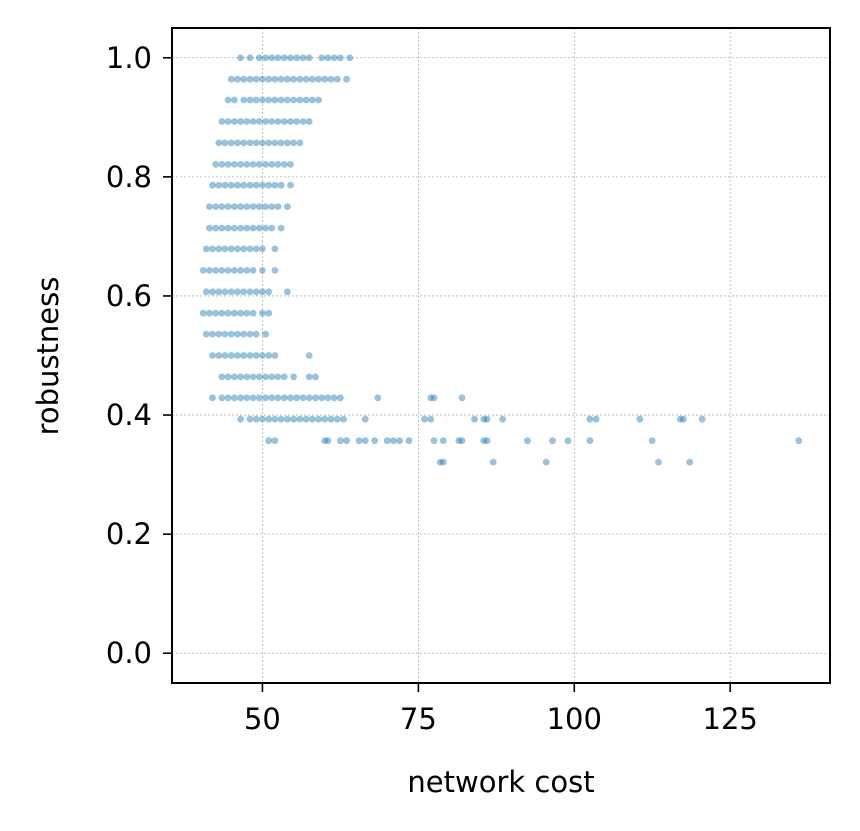 This screenshot has width=860, height=831. Describe the element at coordinates (501, 709) in the screenshot. I see `x-axis-ticks: 50 75 100 125` at that location.